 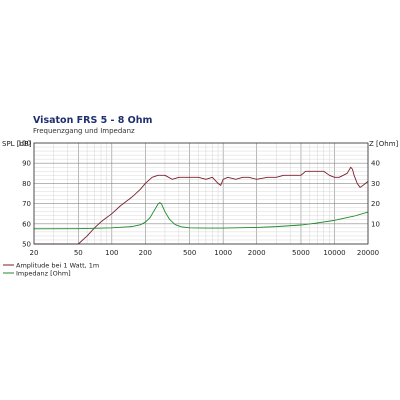 What do you see at coordinates (301, 253) in the screenshot?
I see `x-tick-label: 5000` at bounding box center [301, 253].